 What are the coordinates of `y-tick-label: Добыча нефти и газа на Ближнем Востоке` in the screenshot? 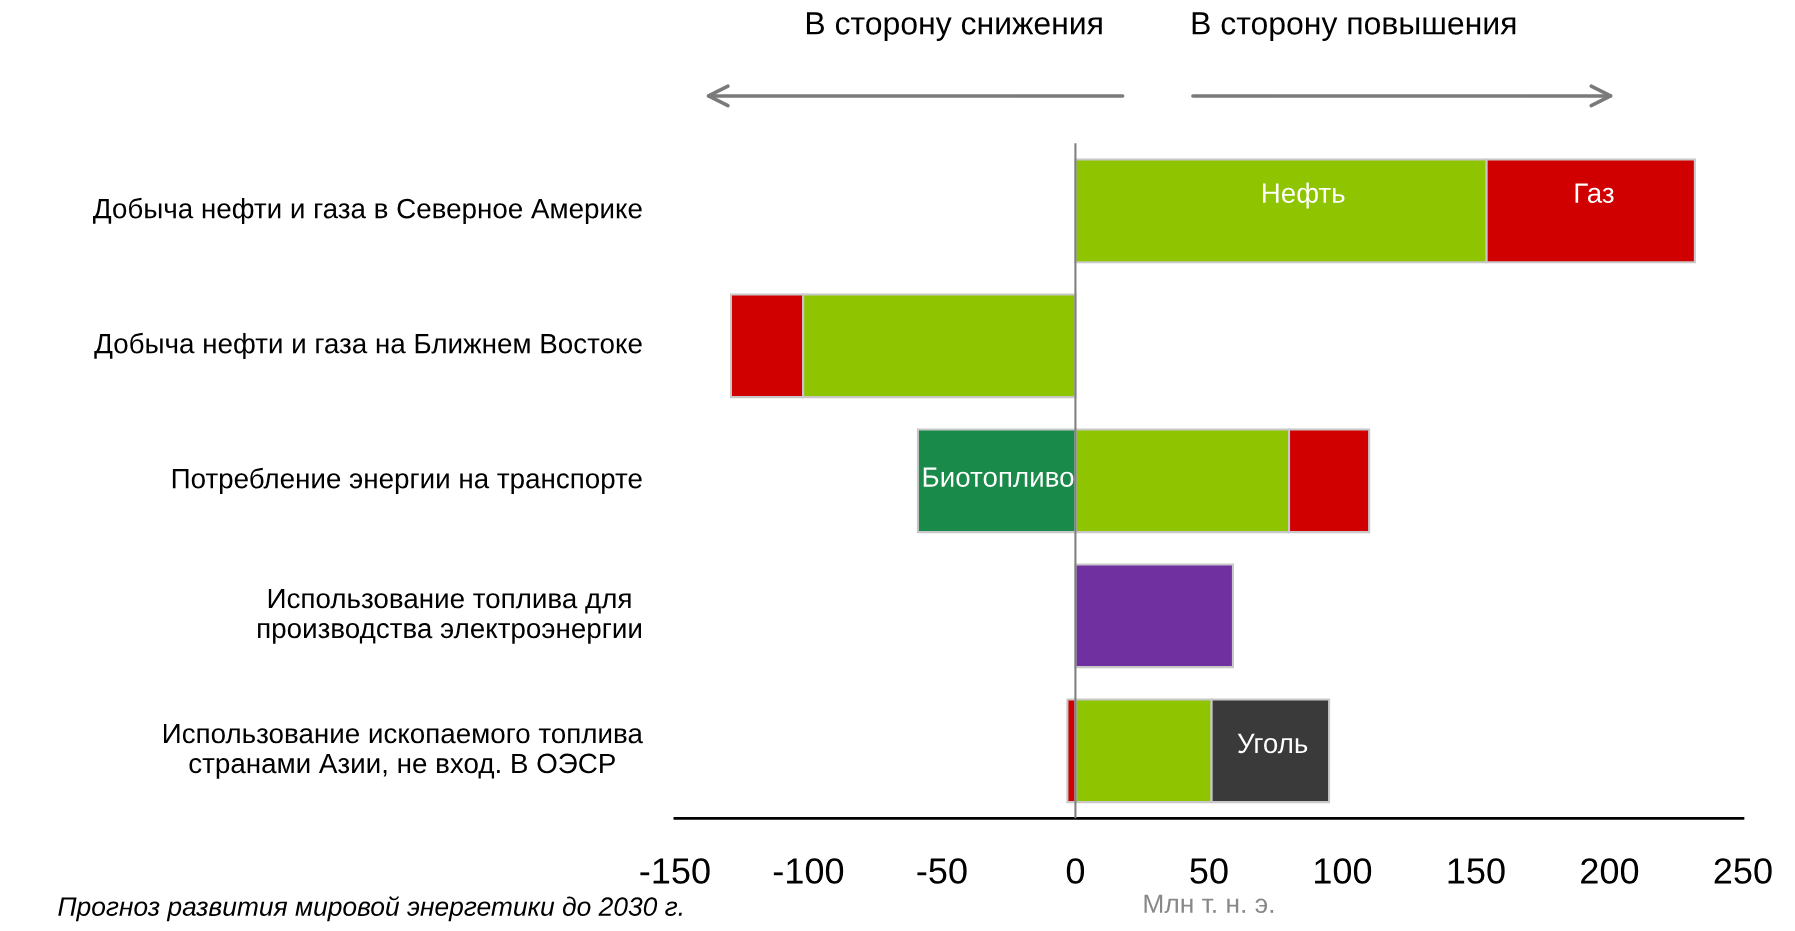 It's located at (368, 345).